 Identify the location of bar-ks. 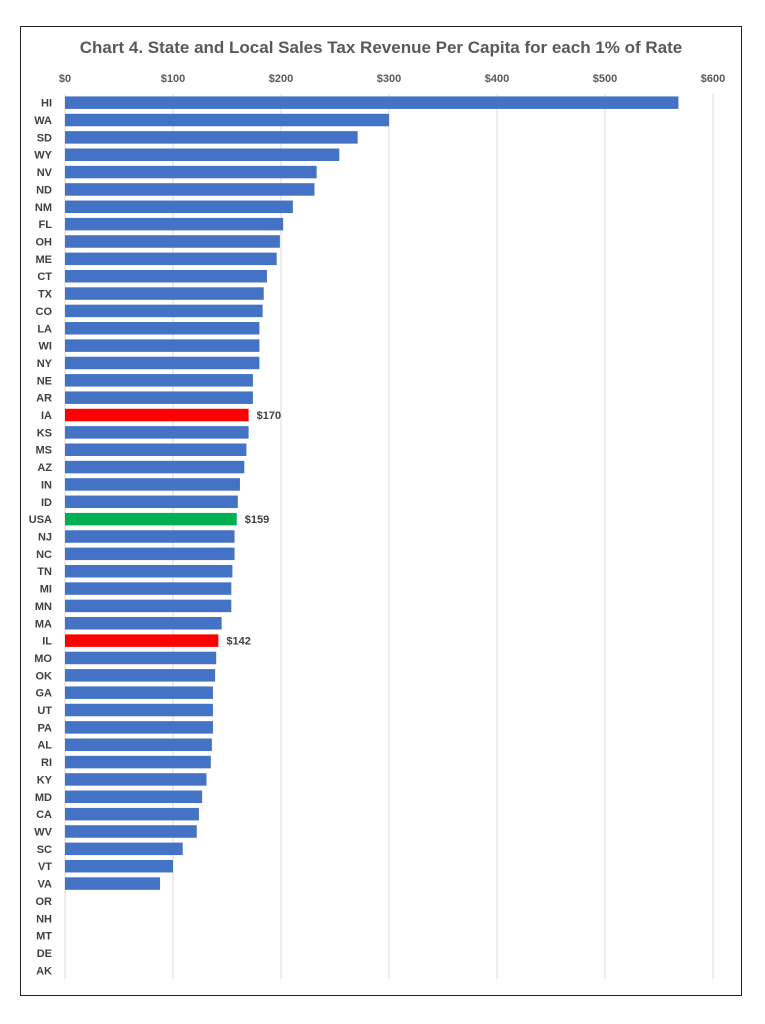
(157, 432).